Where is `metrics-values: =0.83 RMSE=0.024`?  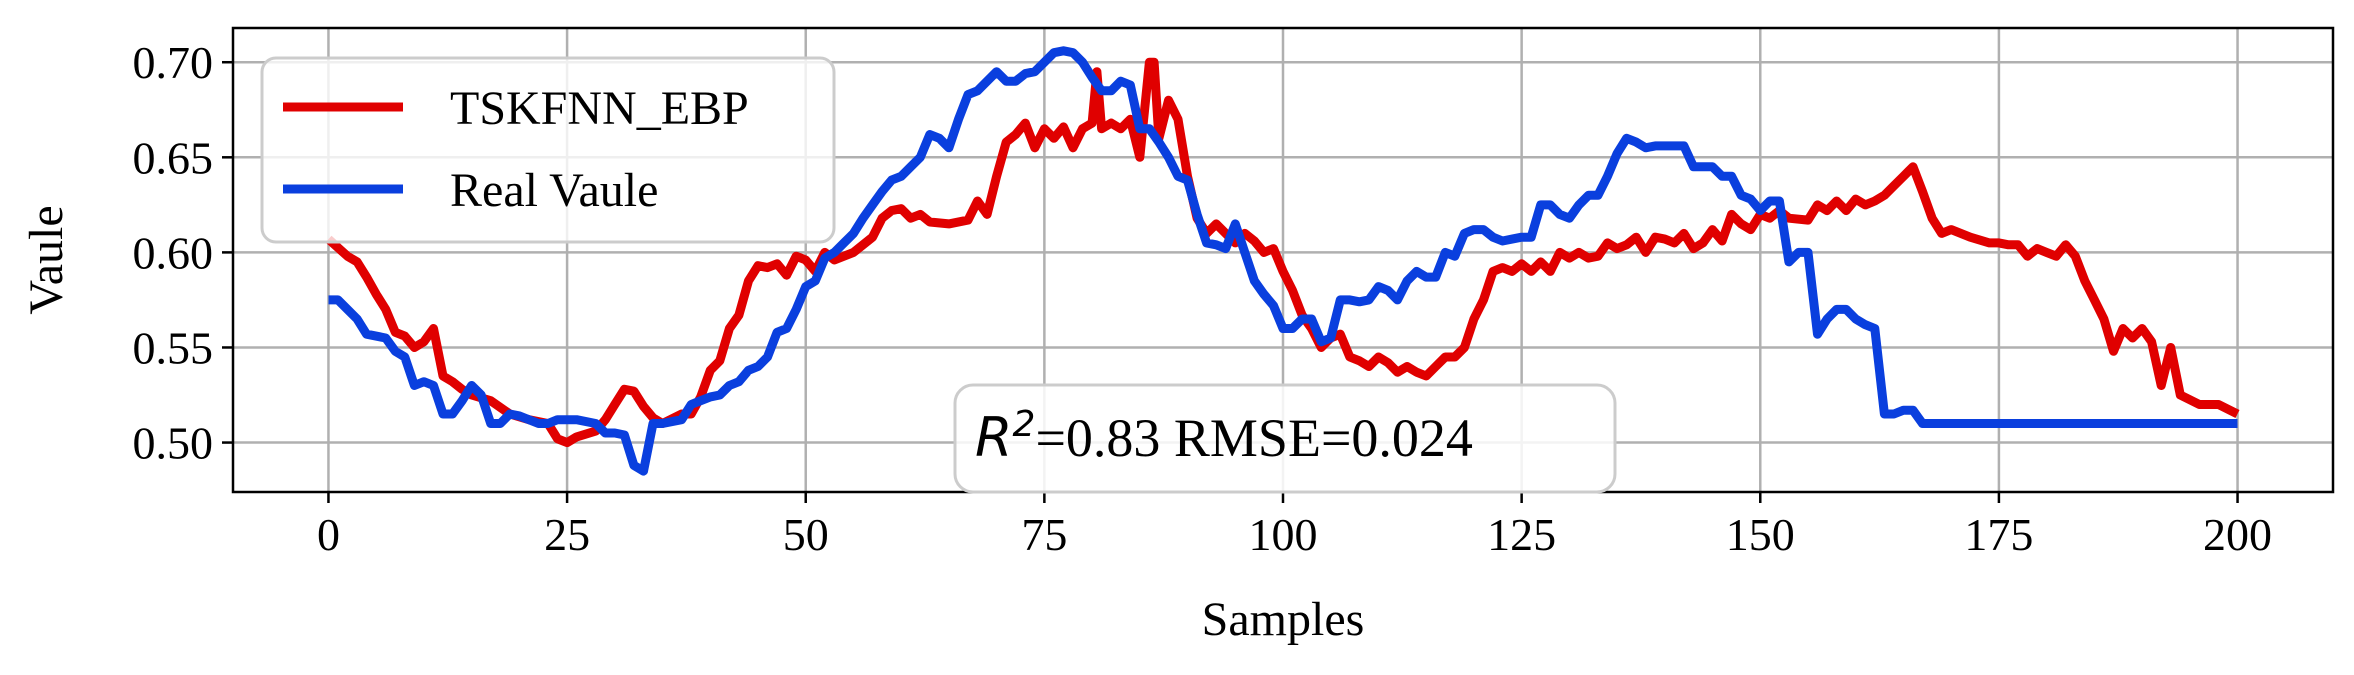 metrics-values: =0.83 RMSE=0.024 is located at coordinates (1253, 438).